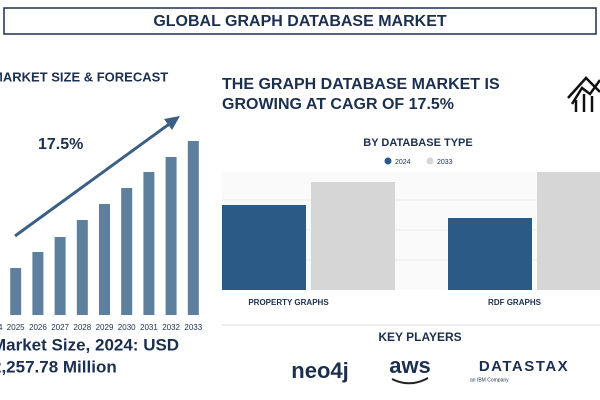 The height and width of the screenshot is (400, 600). I want to click on growth-annotation: 17.5%, so click(60, 144).